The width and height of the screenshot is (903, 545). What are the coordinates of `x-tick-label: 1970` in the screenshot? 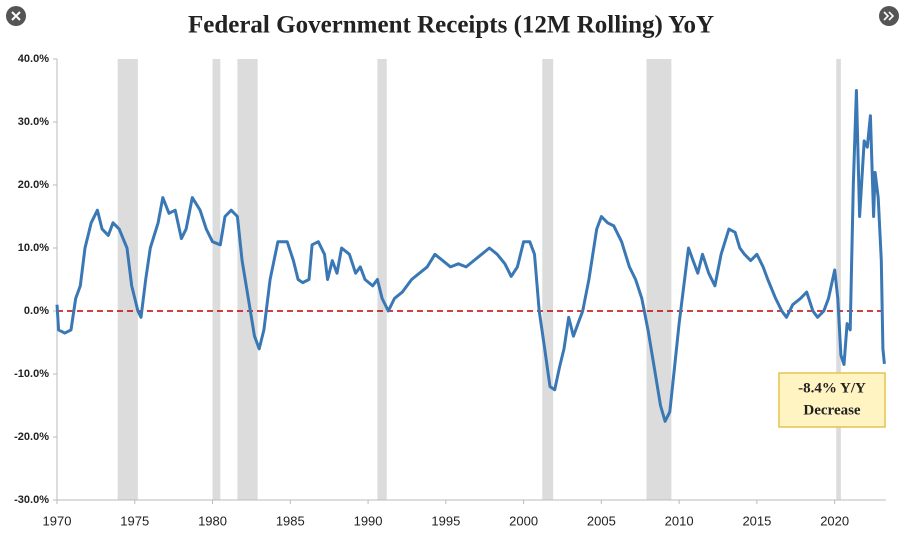 It's located at (57, 520).